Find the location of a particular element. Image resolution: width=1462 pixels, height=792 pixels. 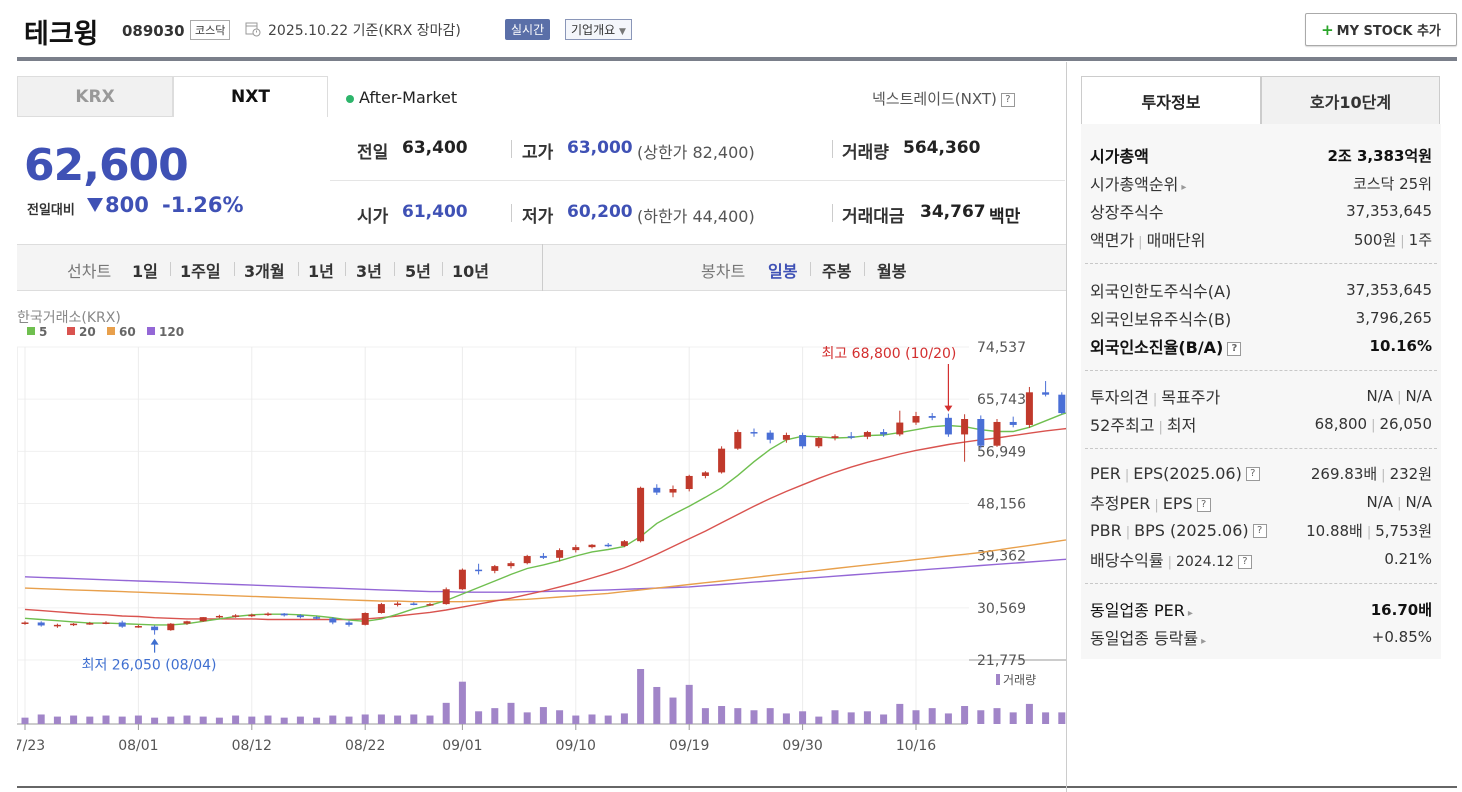

add-mystock-button: + MY STOCK 추가 is located at coordinates (1381, 29).